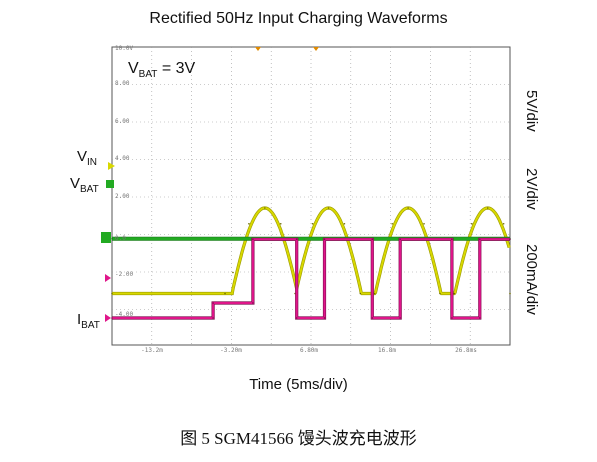 The height and width of the screenshot is (462, 597). Describe the element at coordinates (311, 278) in the screenshot. I see `ibat-trace` at that location.